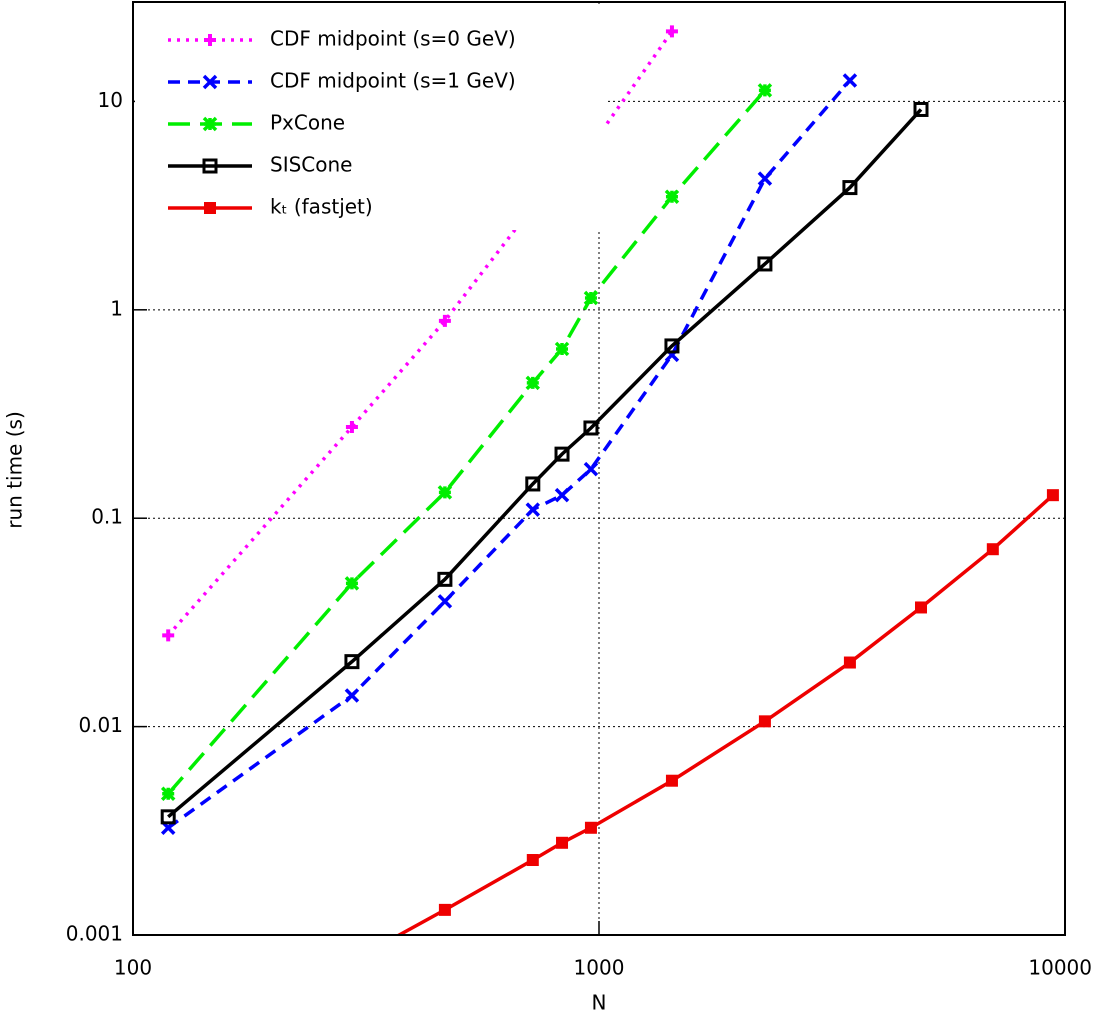  I want to click on y-tick-label: 10, so click(110, 100).